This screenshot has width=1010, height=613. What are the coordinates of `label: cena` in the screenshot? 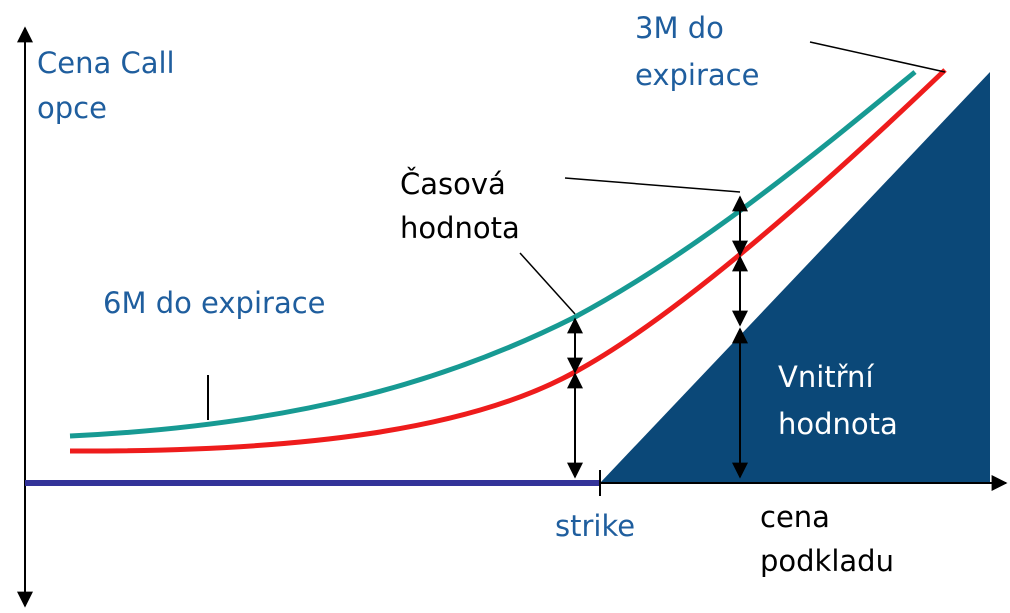 It's located at (795, 517).